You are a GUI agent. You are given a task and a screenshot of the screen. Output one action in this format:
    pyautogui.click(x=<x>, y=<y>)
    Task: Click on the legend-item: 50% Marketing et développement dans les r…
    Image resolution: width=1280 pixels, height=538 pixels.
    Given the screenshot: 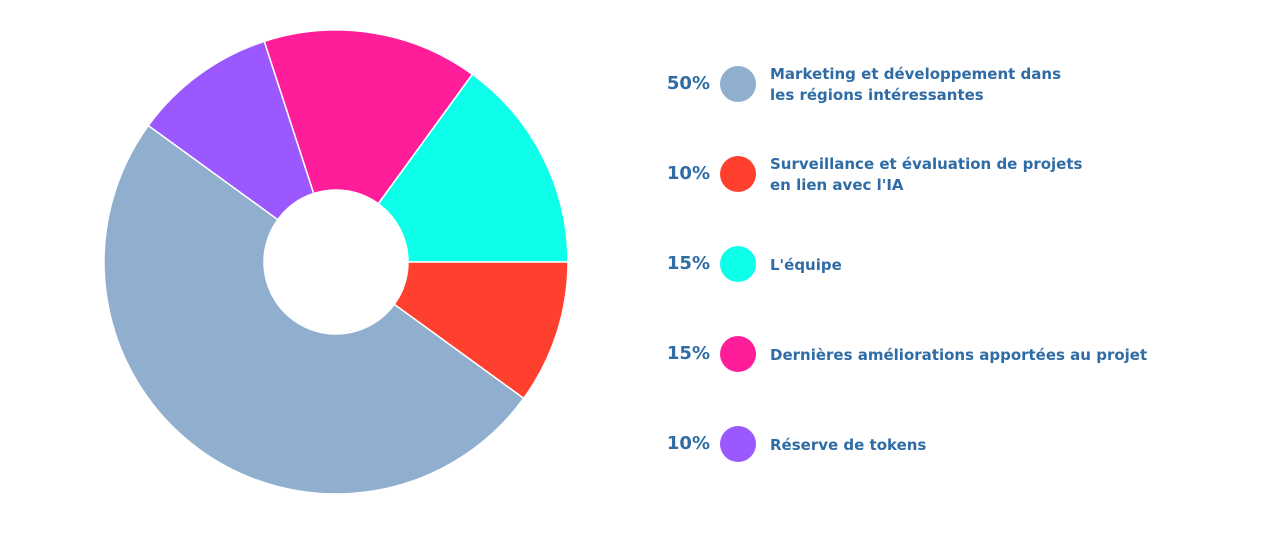 What is the action you would take?
    pyautogui.click(x=930, y=72)
    